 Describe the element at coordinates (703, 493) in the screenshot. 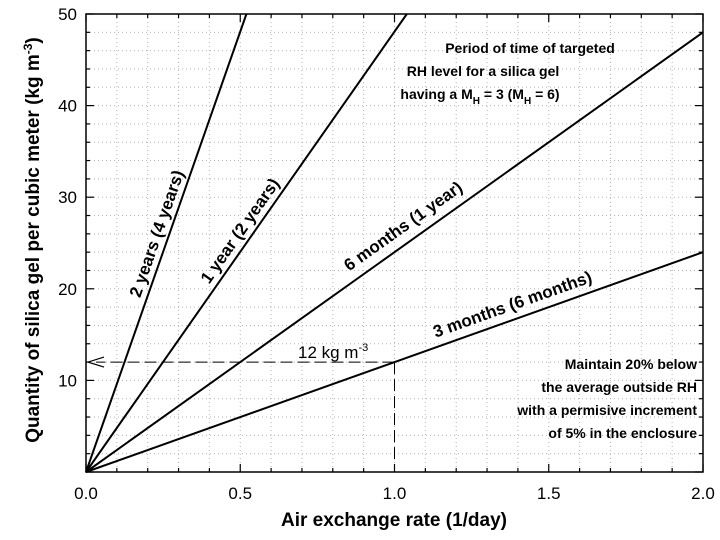

I see `x-tick-label: 2.0` at that location.